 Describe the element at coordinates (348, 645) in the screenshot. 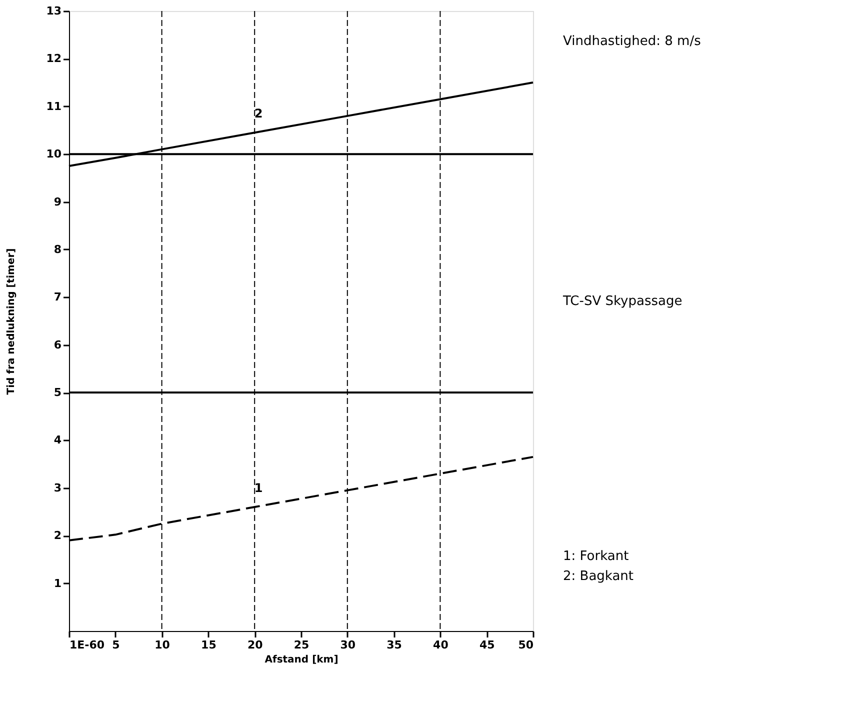

I see `x-tick-label: 30` at that location.